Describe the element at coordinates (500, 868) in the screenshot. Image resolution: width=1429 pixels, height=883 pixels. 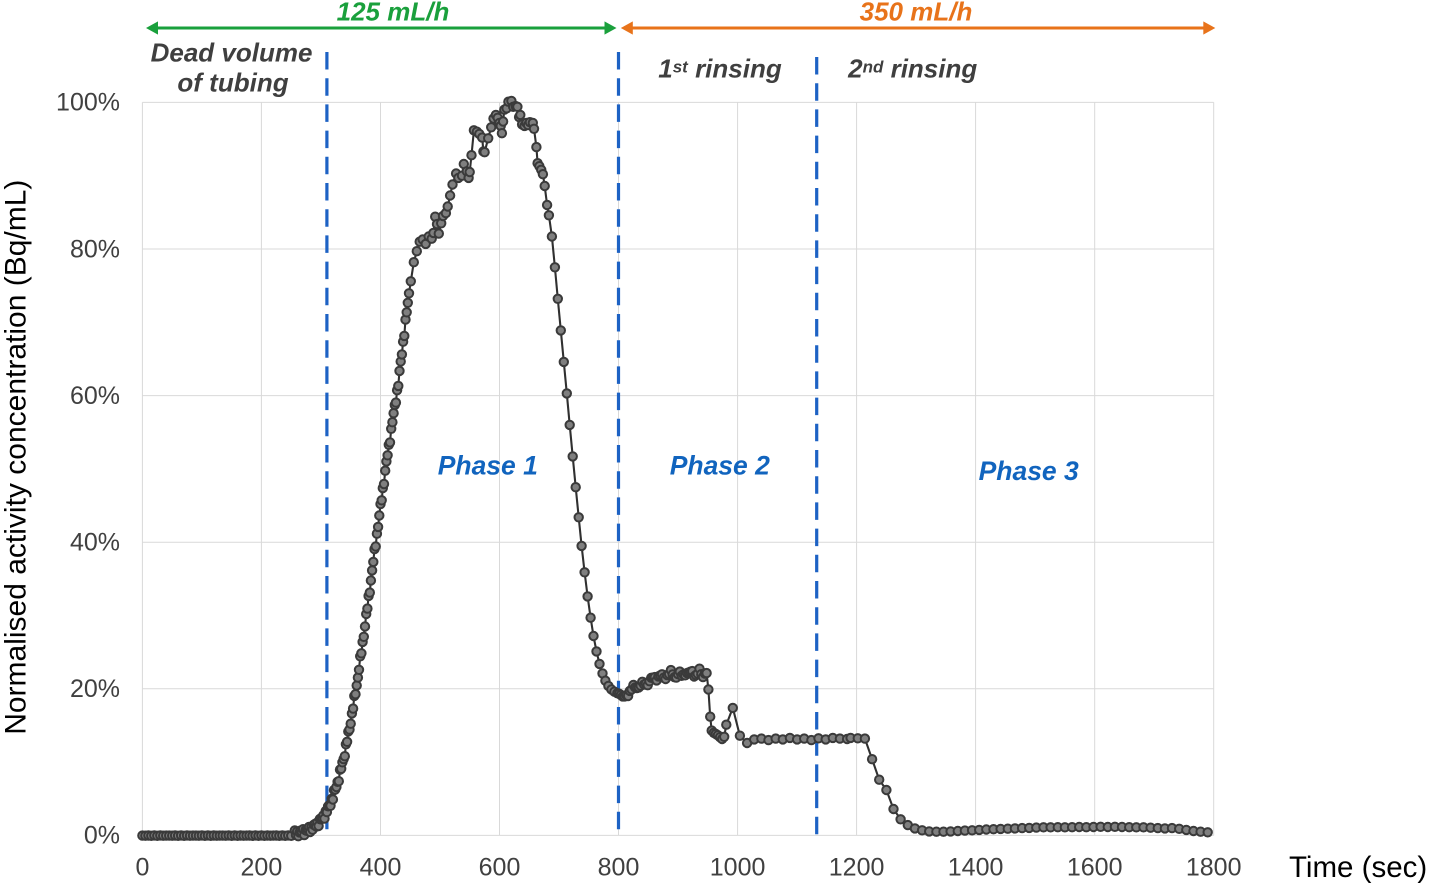
I see `svg-text: 600` at that location.